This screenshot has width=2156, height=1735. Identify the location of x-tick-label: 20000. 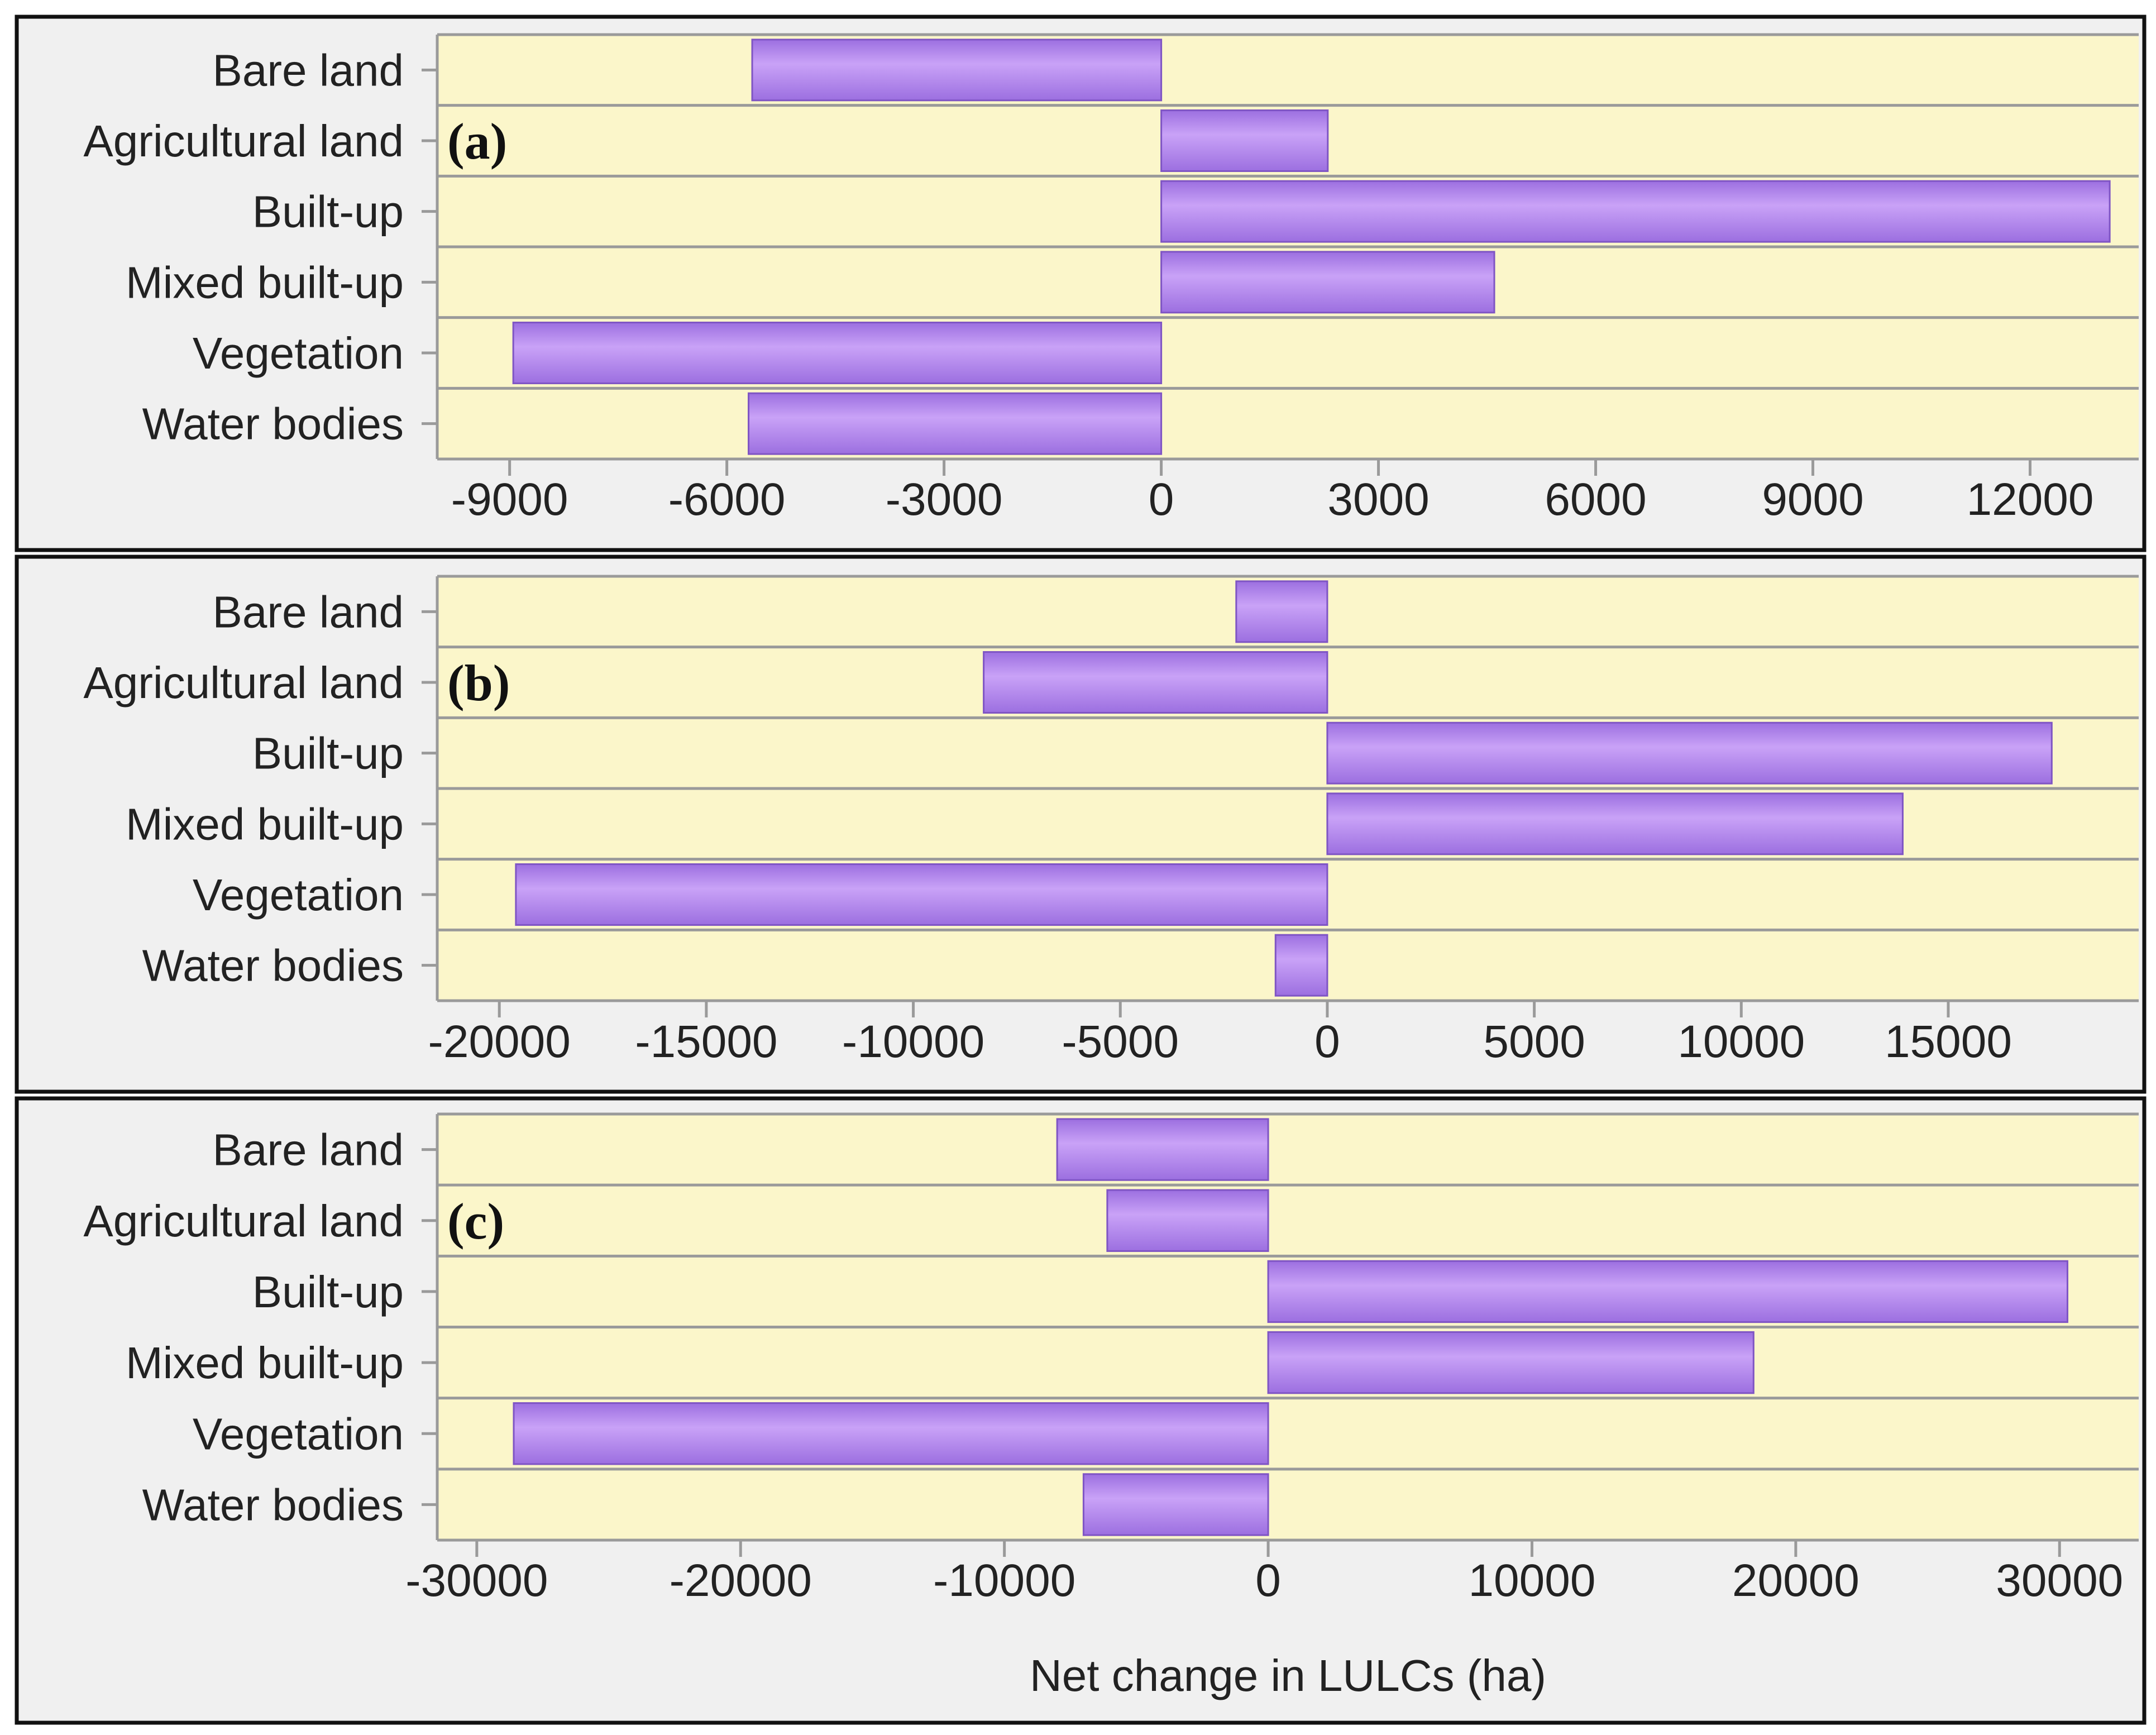
(1795, 1580).